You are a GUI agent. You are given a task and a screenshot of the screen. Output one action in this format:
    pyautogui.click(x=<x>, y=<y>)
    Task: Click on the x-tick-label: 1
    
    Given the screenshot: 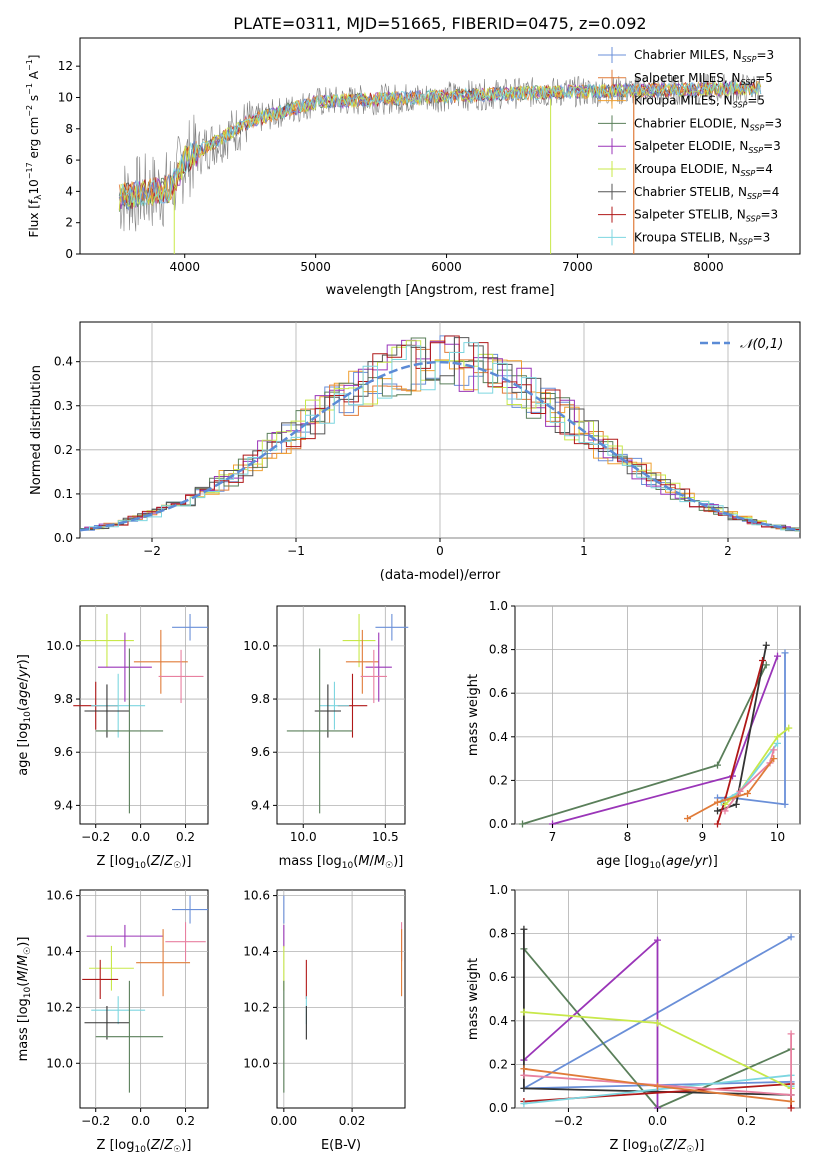 What is the action you would take?
    pyautogui.click(x=584, y=551)
    